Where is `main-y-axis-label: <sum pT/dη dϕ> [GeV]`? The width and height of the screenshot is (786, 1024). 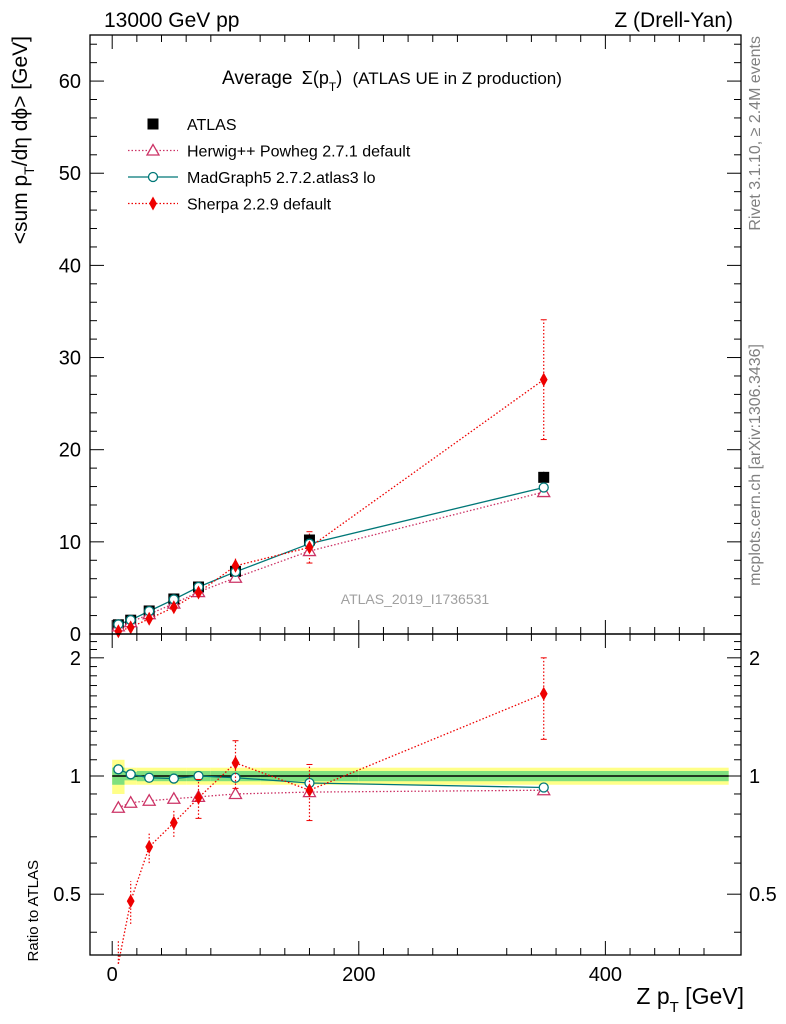 main-y-axis-label: <sum pT/dη dϕ> [GeV] is located at coordinates (23, 140).